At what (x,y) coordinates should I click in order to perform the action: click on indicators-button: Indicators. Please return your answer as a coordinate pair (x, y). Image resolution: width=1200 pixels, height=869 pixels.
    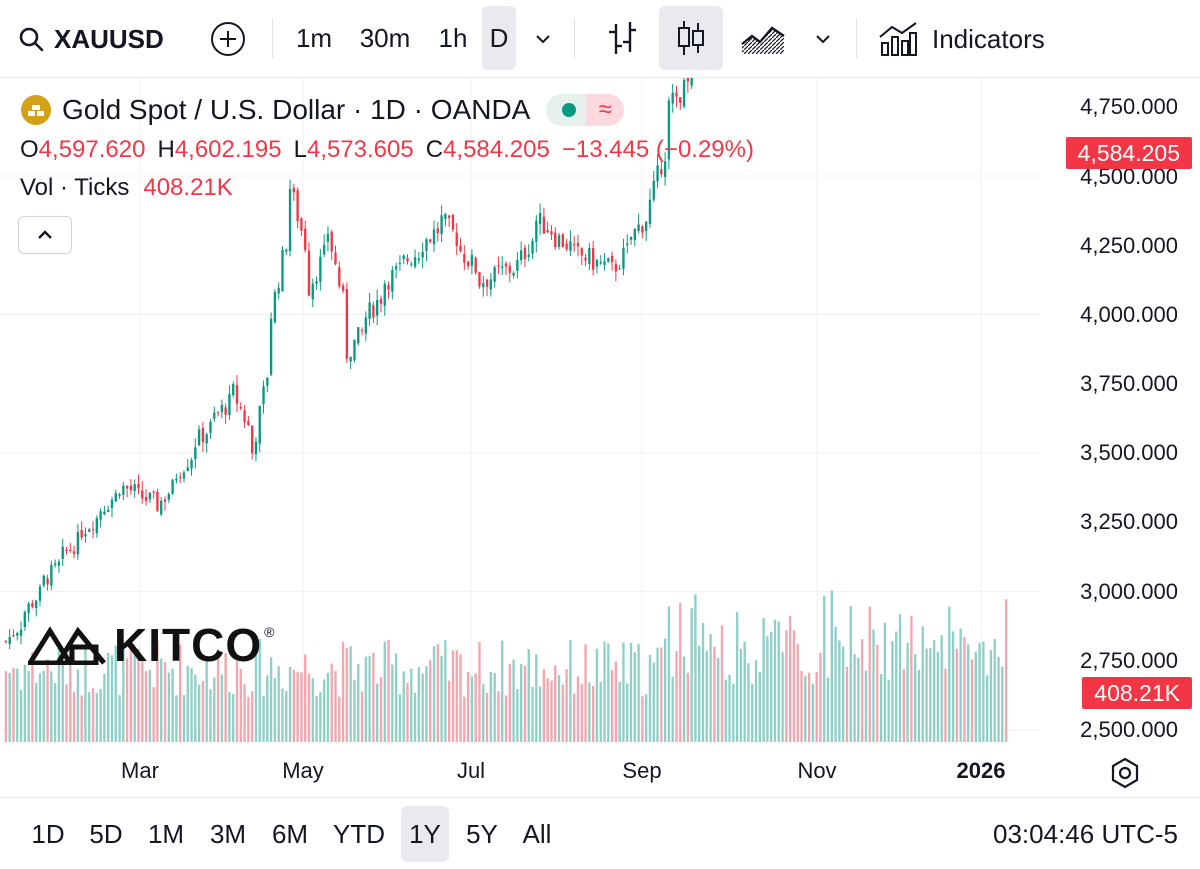
    Looking at the image, I should click on (961, 39).